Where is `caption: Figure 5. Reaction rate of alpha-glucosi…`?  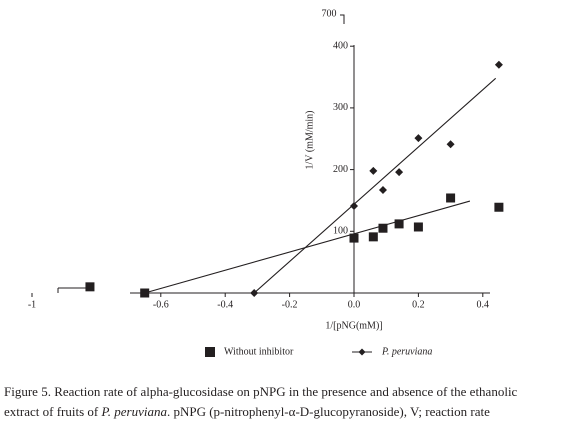 caption: Figure 5. Reaction rate of alpha-glucosi… is located at coordinates (289, 402).